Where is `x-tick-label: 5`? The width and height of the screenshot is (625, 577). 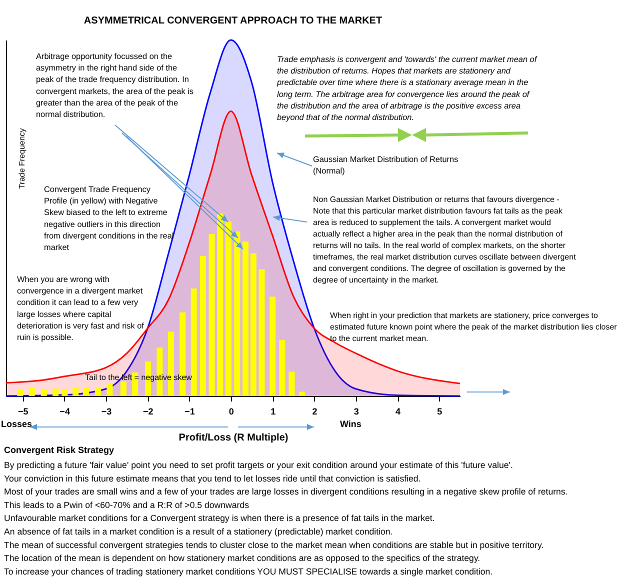 x-tick-label: 5 is located at coordinates (439, 411).